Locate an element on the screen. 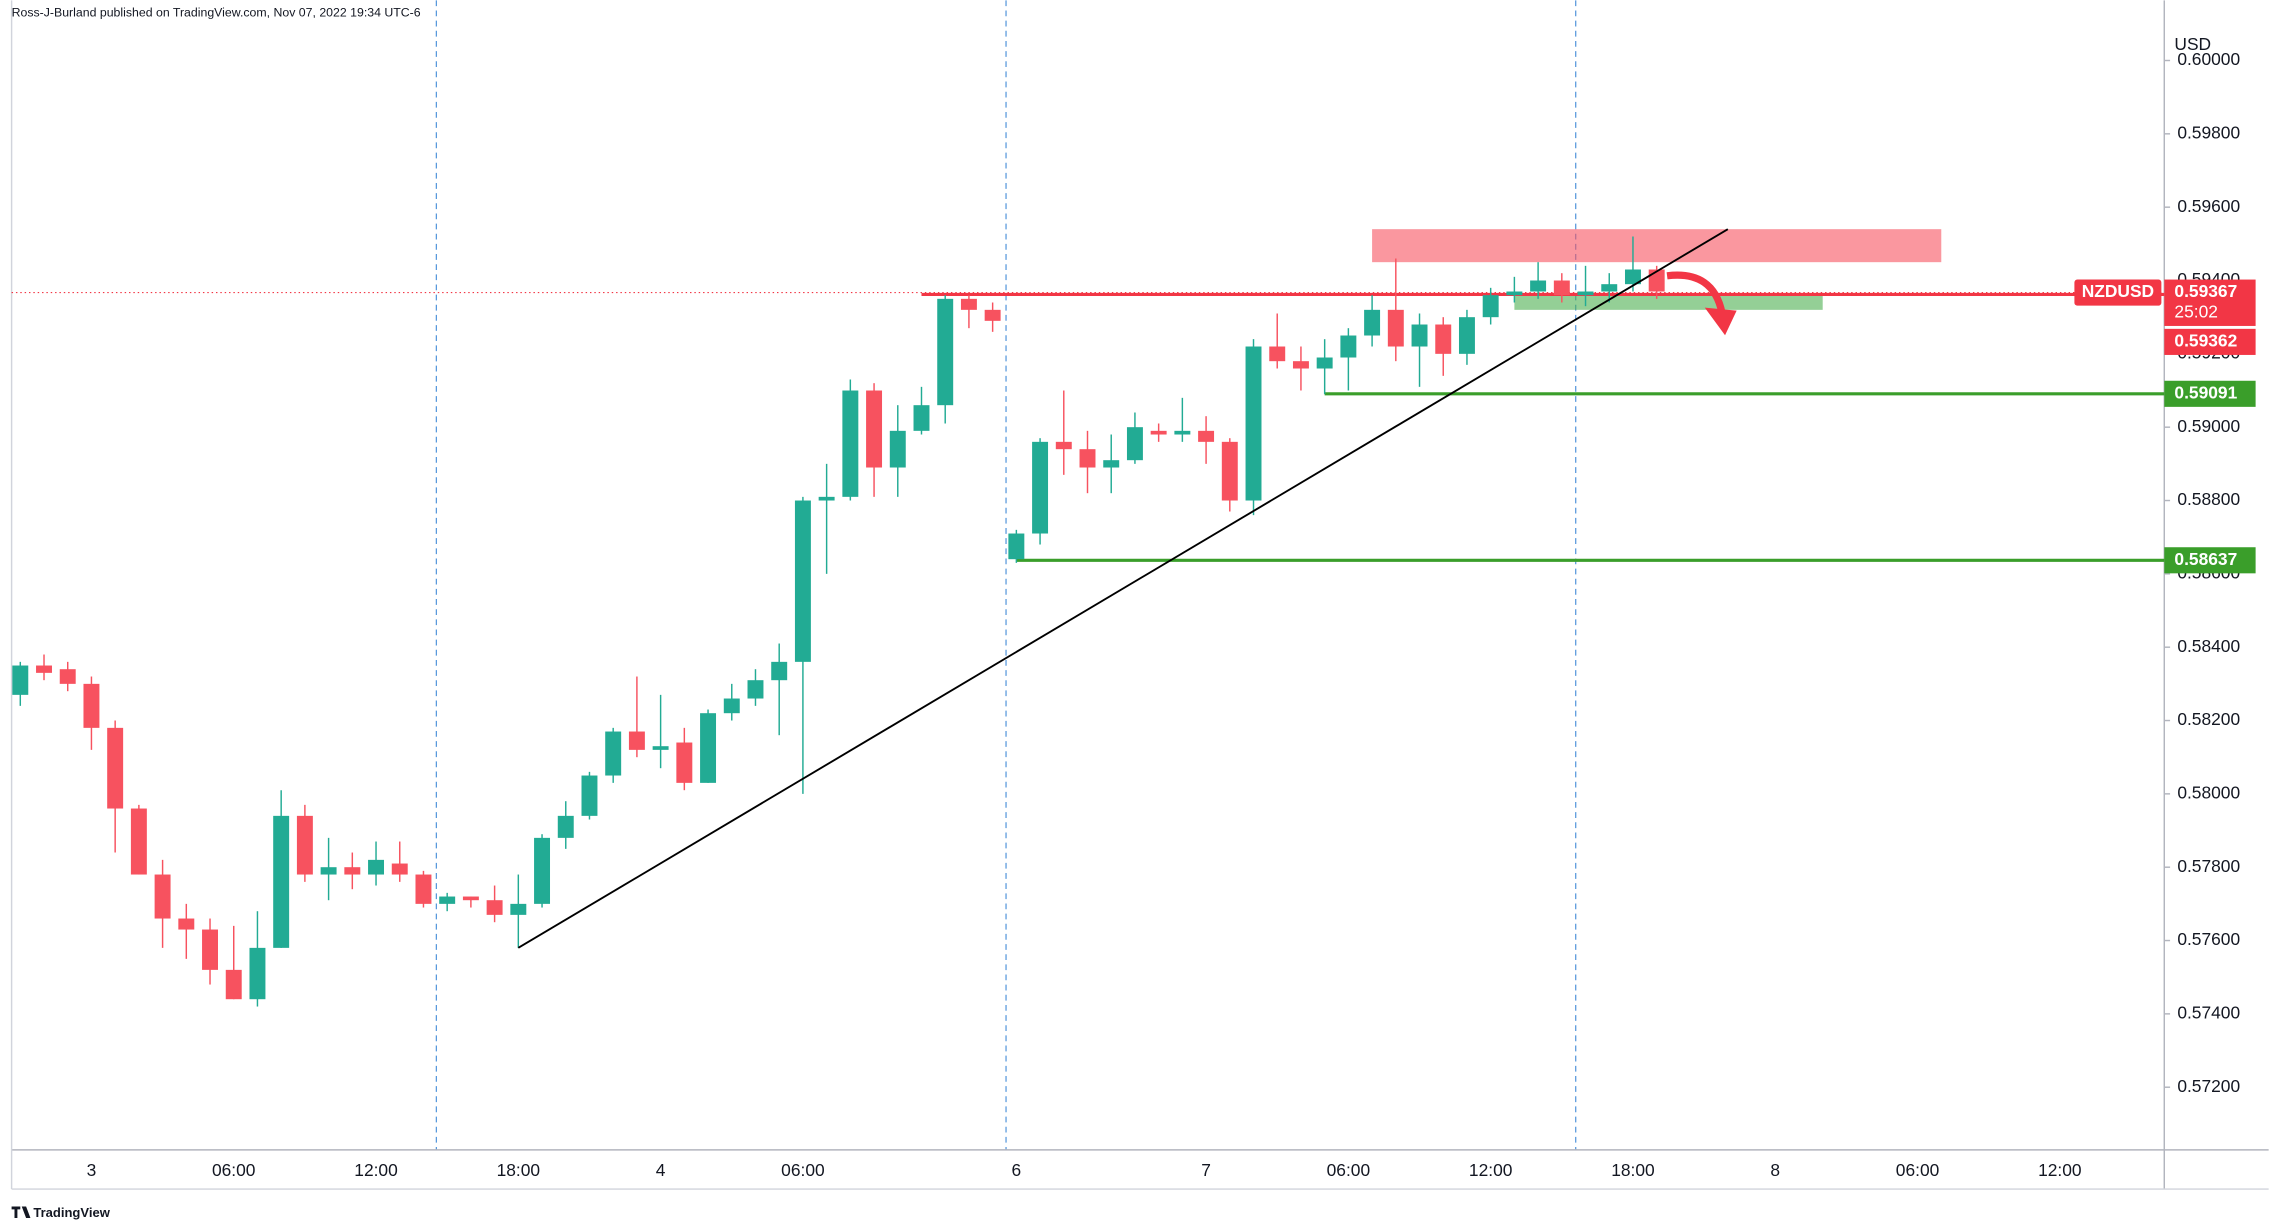 The width and height of the screenshot is (2273, 1230). y-tick-label: 0.59000 is located at coordinates (2208, 426).